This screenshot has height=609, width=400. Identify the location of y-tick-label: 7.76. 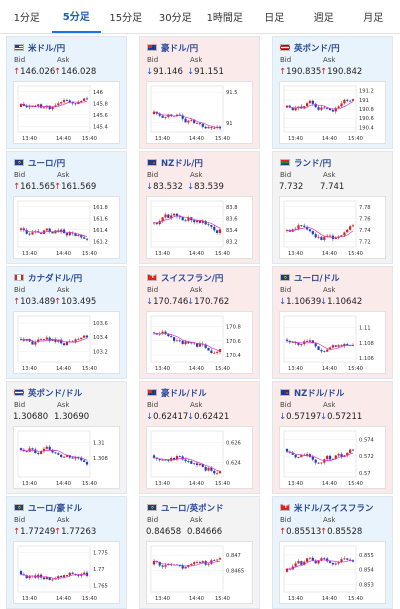
(365, 219).